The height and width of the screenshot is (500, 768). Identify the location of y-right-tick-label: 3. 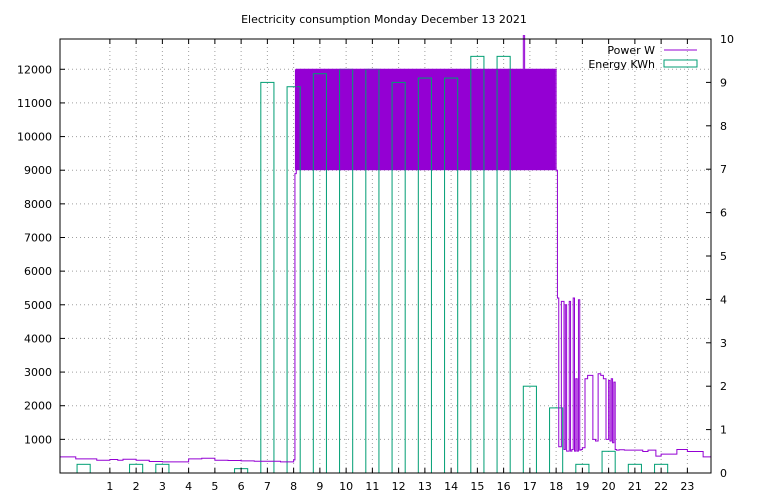
(723, 343).